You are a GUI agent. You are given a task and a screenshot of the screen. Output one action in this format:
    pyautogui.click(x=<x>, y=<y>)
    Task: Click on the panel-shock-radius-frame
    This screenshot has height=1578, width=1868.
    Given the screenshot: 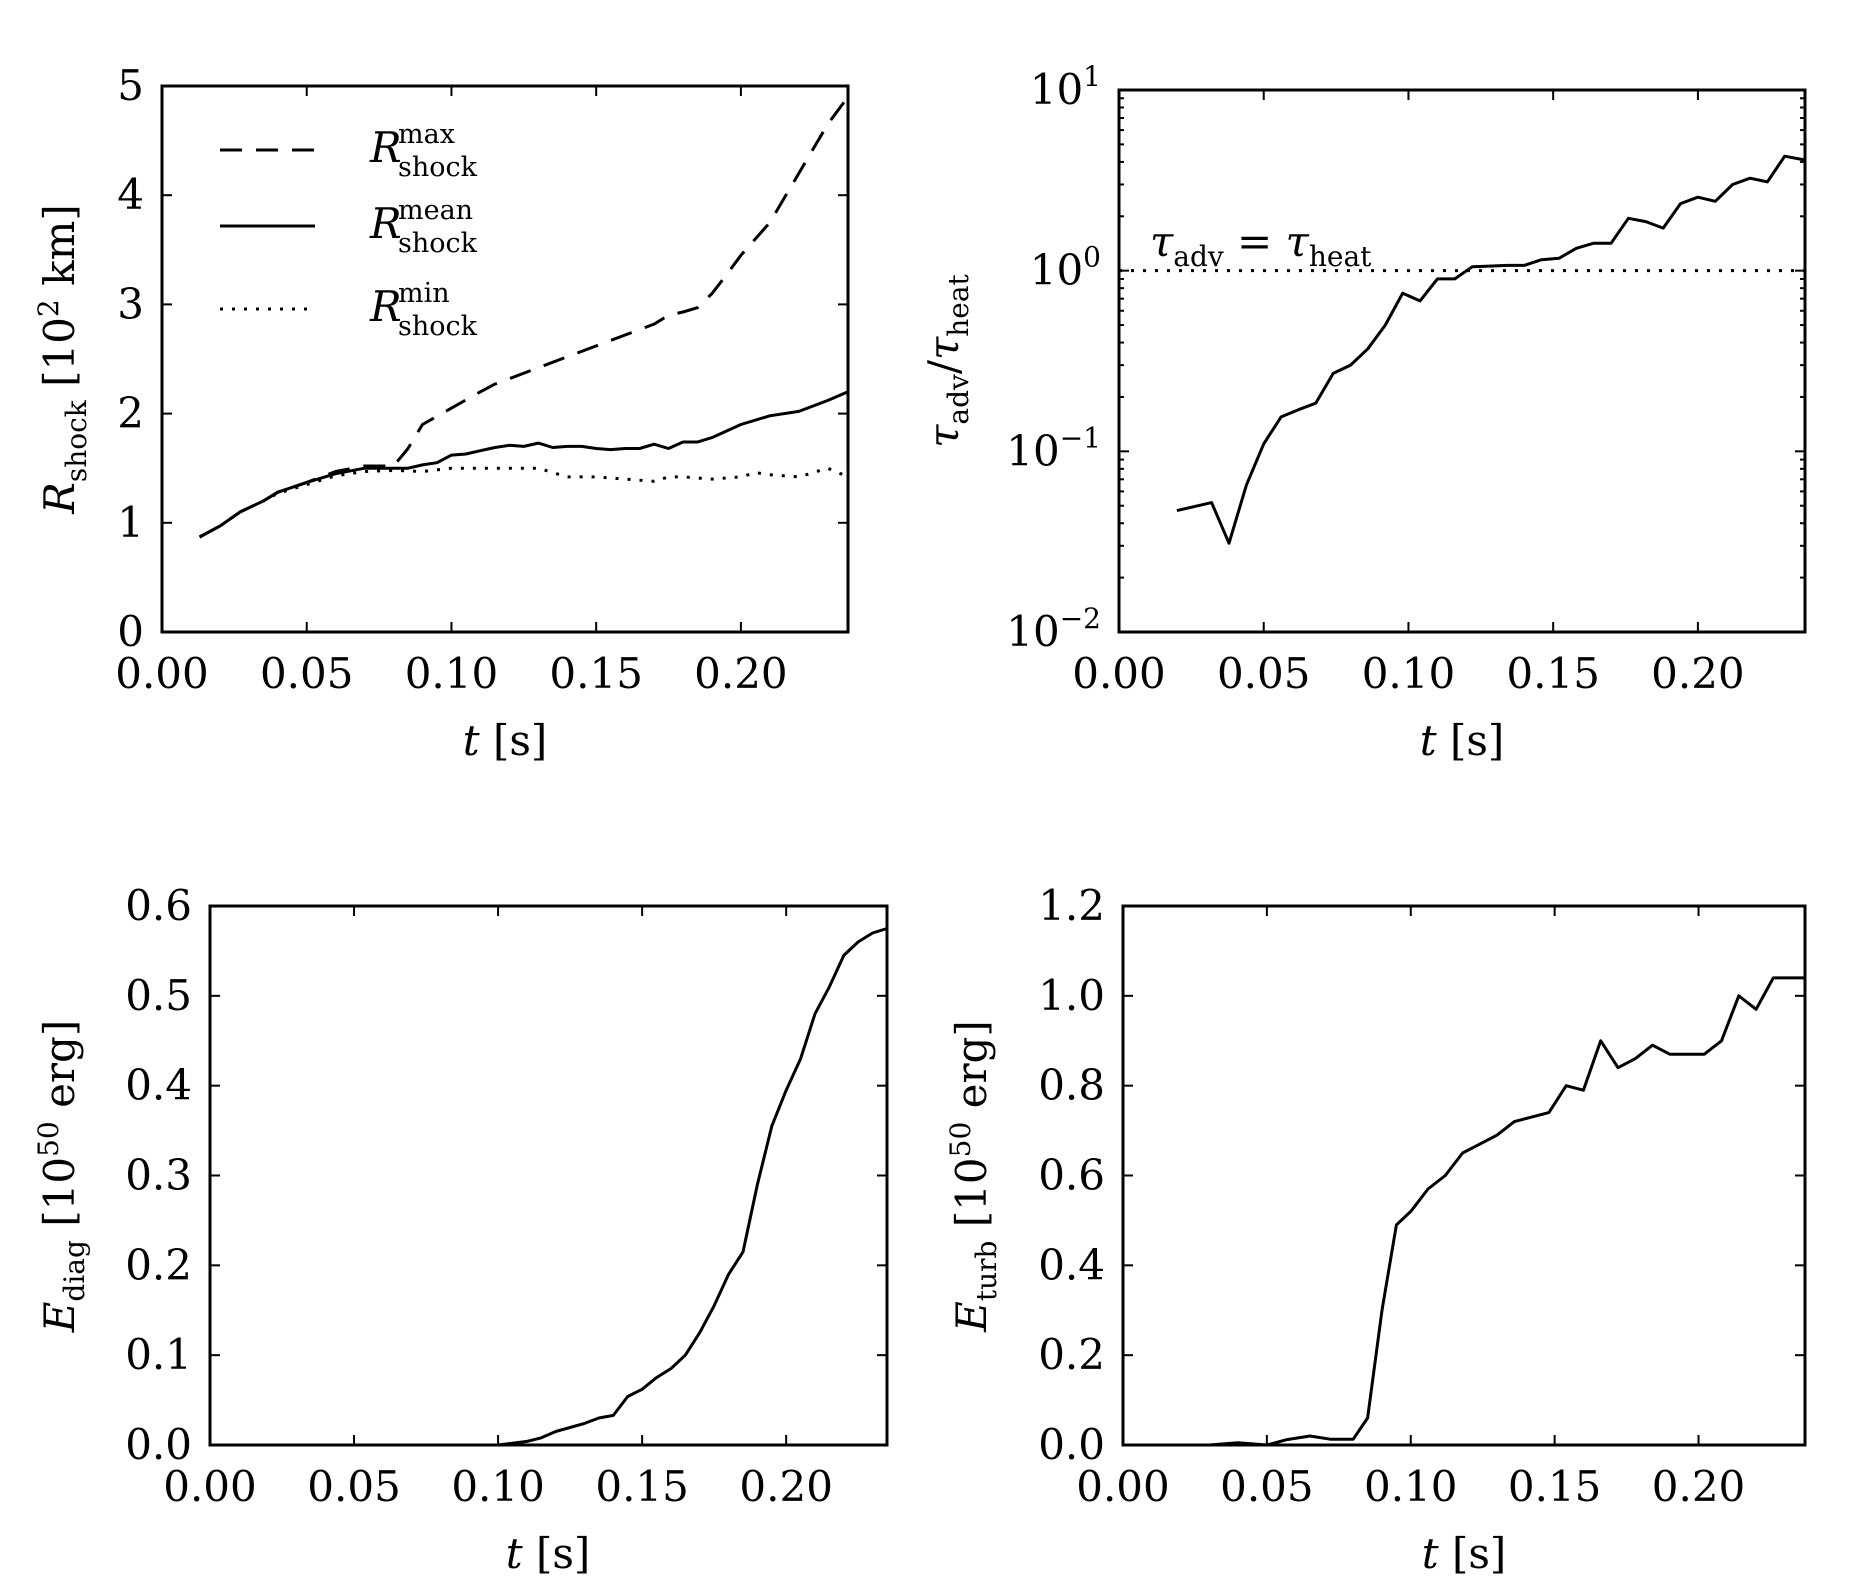 What is the action you would take?
    pyautogui.click(x=505, y=359)
    